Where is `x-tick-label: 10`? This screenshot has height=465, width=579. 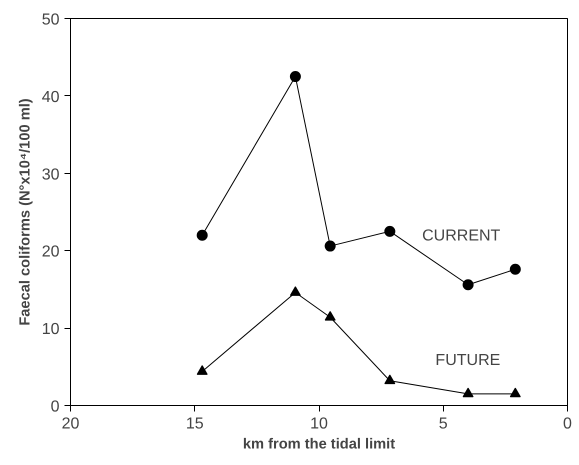
x-tick-label: 10 is located at coordinates (319, 424).